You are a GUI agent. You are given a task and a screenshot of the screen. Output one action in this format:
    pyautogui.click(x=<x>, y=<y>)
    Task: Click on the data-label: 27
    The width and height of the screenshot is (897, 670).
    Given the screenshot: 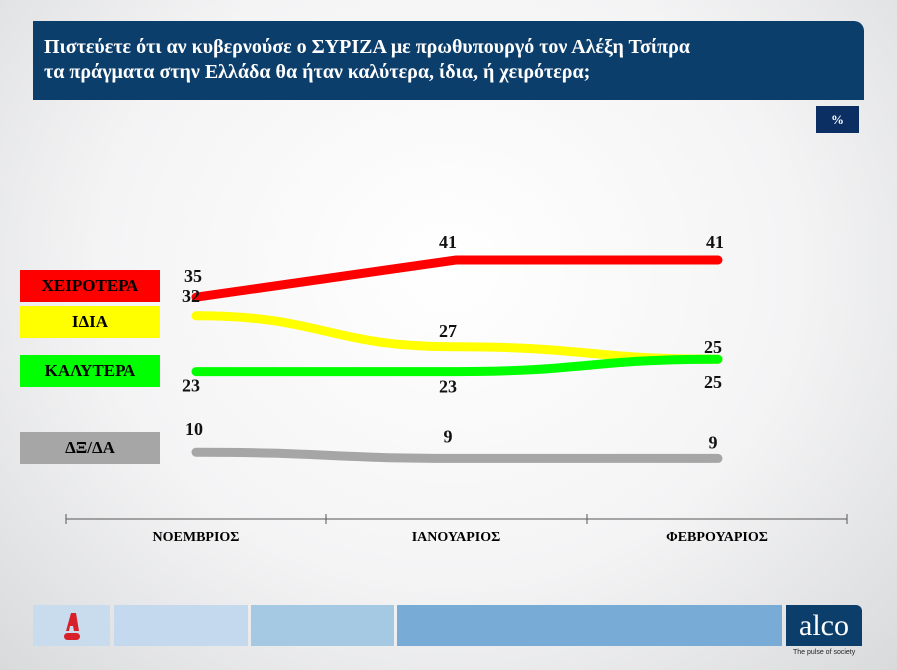 What is the action you would take?
    pyautogui.click(x=448, y=331)
    